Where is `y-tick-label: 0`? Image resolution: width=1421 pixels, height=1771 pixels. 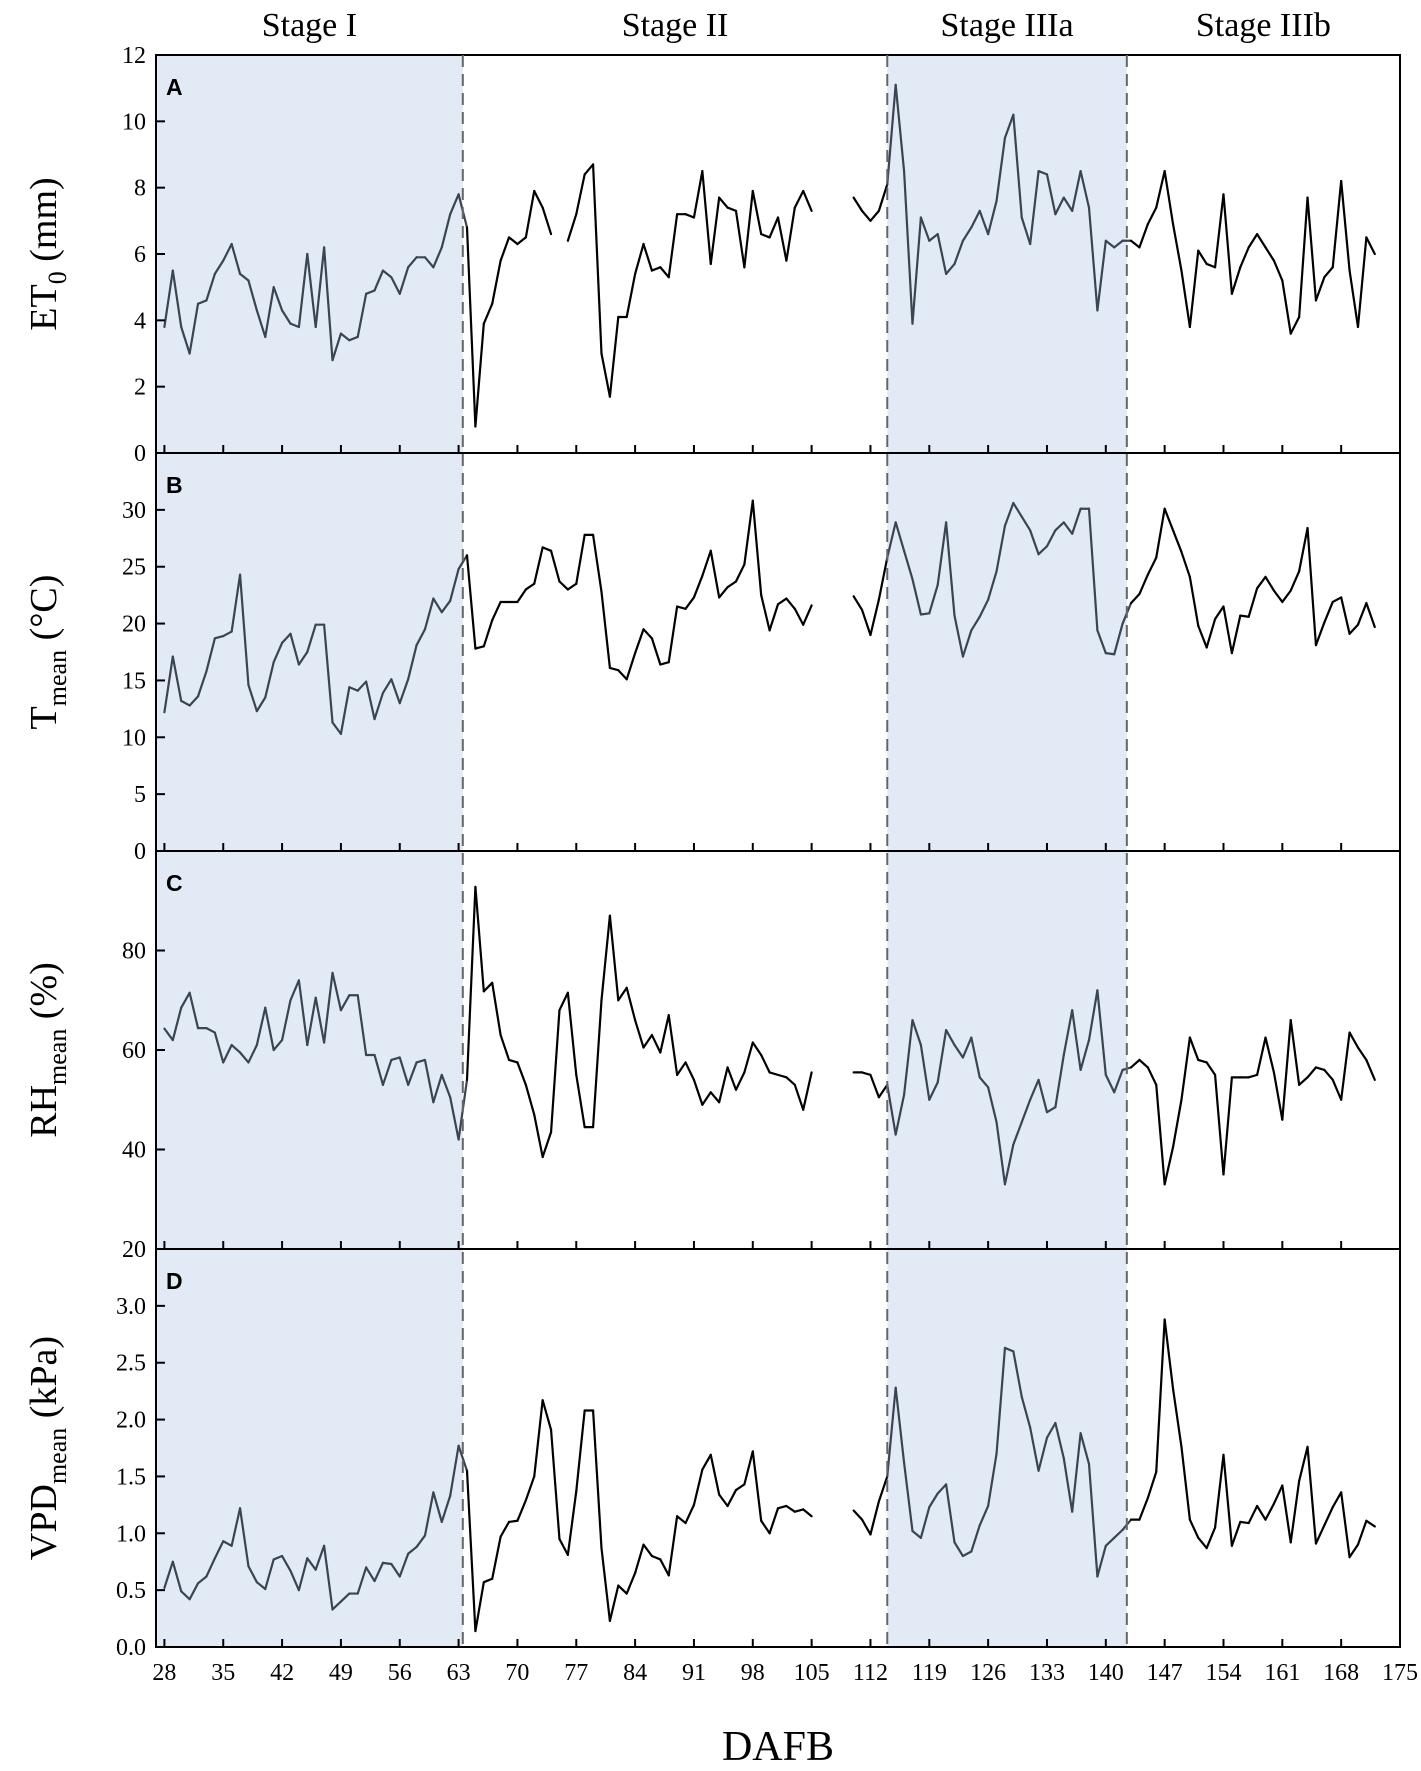 y-tick-label: 0 is located at coordinates (140, 852).